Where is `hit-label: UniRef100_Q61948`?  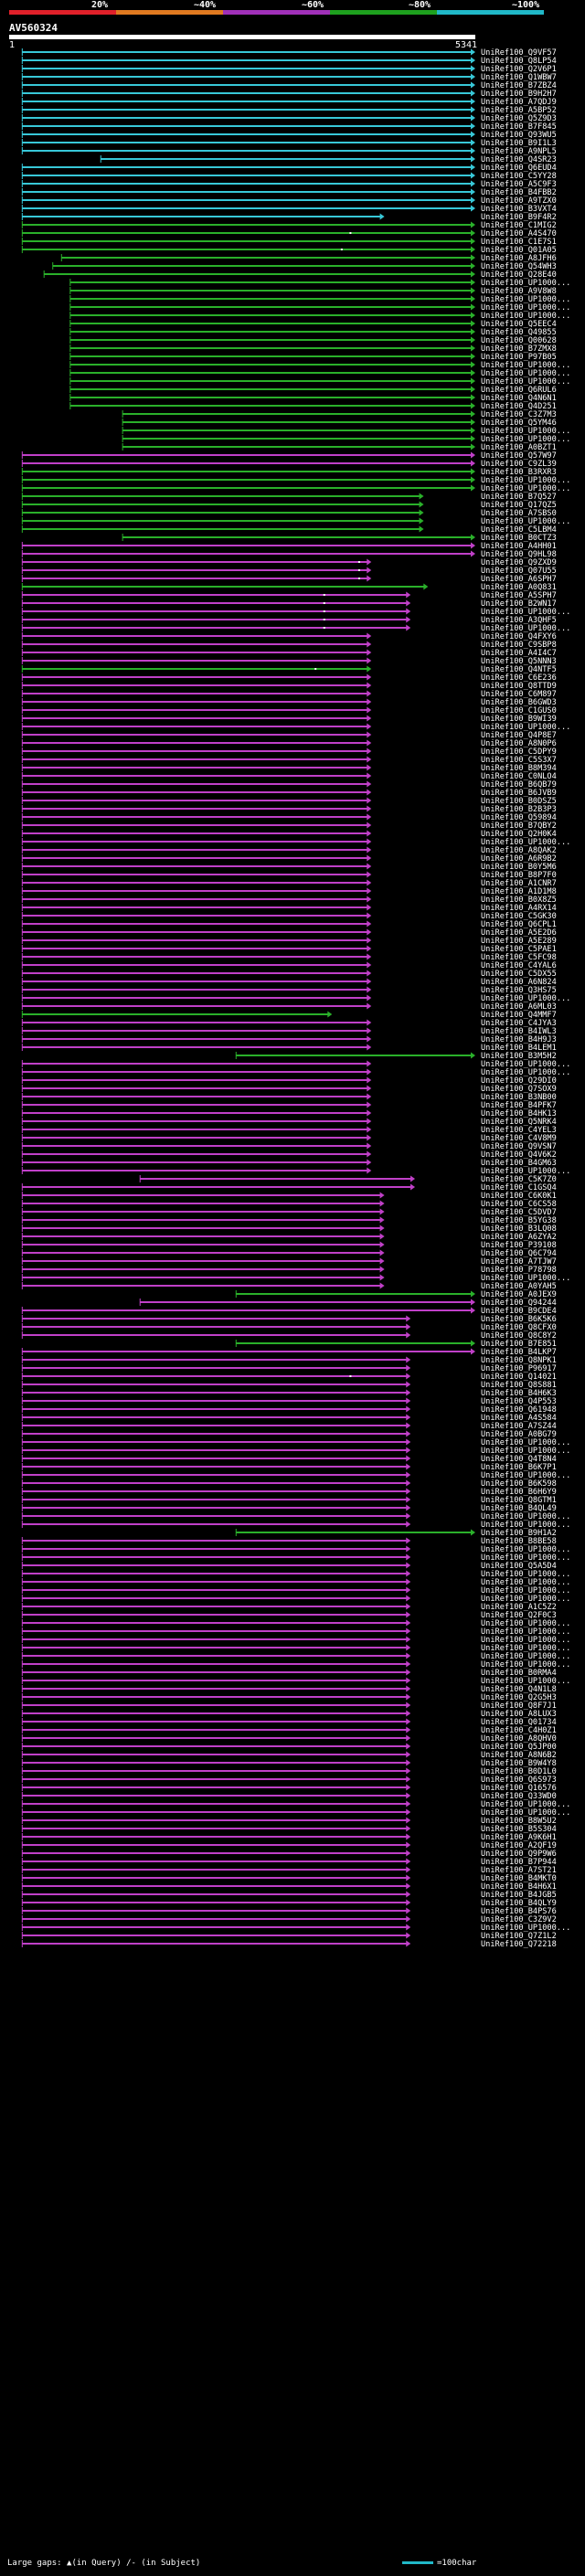
hit-label: UniRef100_Q61948 is located at coordinates (519, 1410).